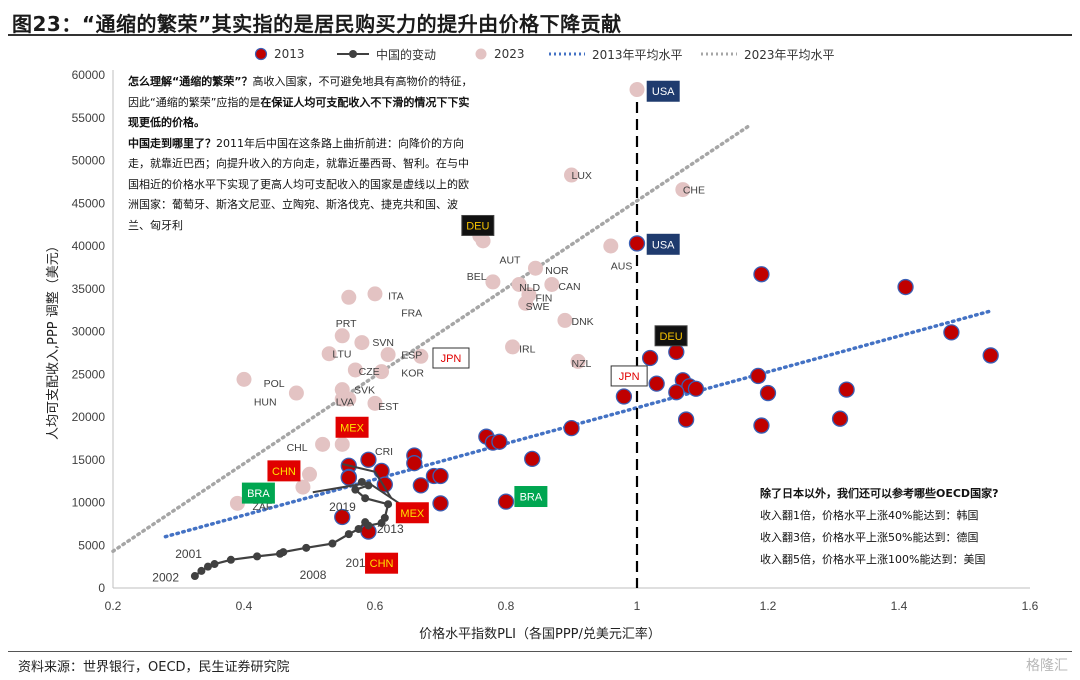  I want to click on country-label: EST, so click(388, 407).